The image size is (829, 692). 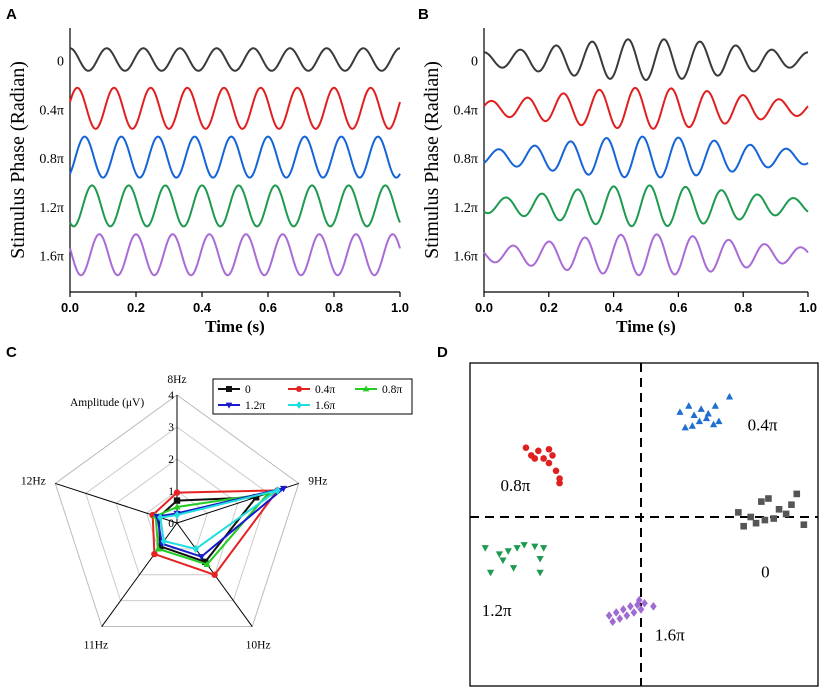 What do you see at coordinates (171, 428) in the screenshot?
I see `radial-tick-label: 3` at bounding box center [171, 428].